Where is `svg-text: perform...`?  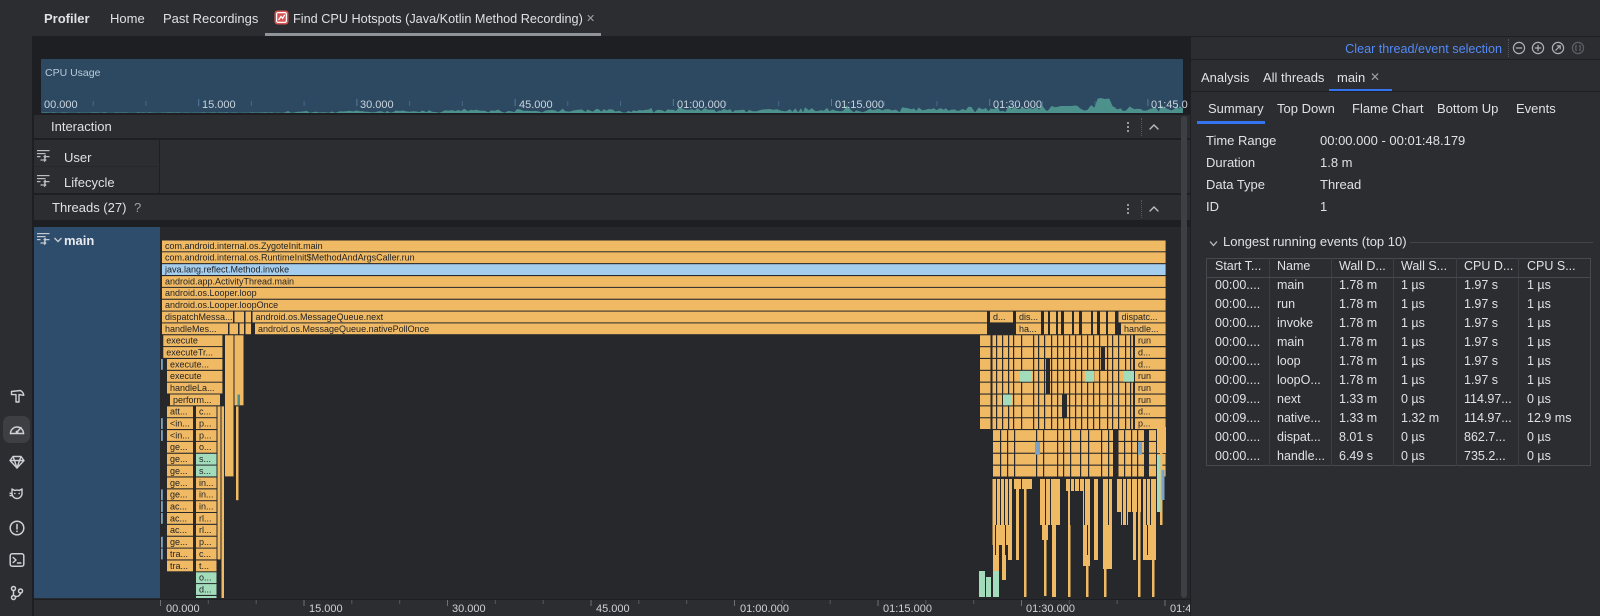 svg-text: perform... is located at coordinates (192, 400).